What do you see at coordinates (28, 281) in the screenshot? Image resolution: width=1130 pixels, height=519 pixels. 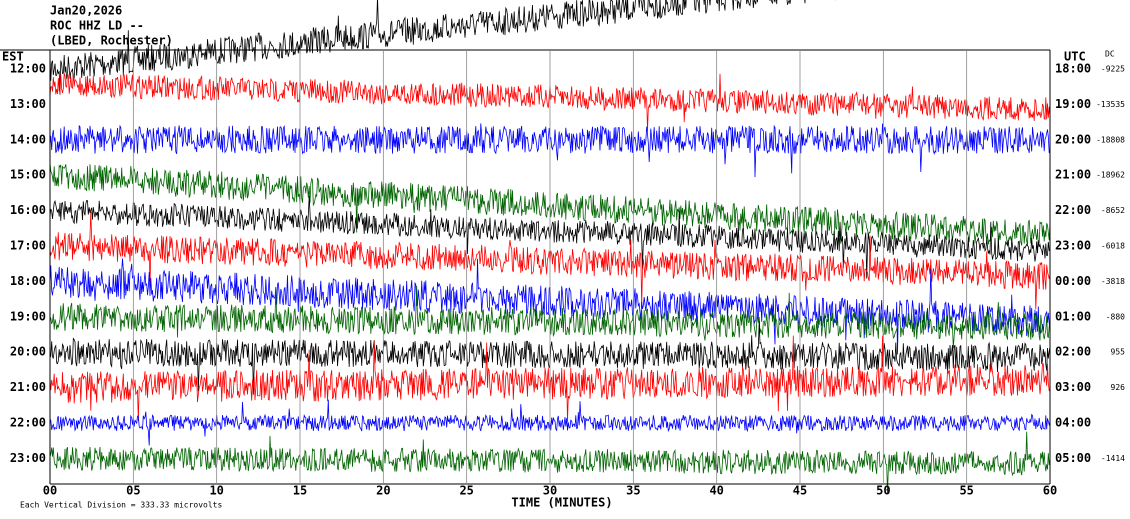 I see `left-tick-label: 18:00` at bounding box center [28, 281].